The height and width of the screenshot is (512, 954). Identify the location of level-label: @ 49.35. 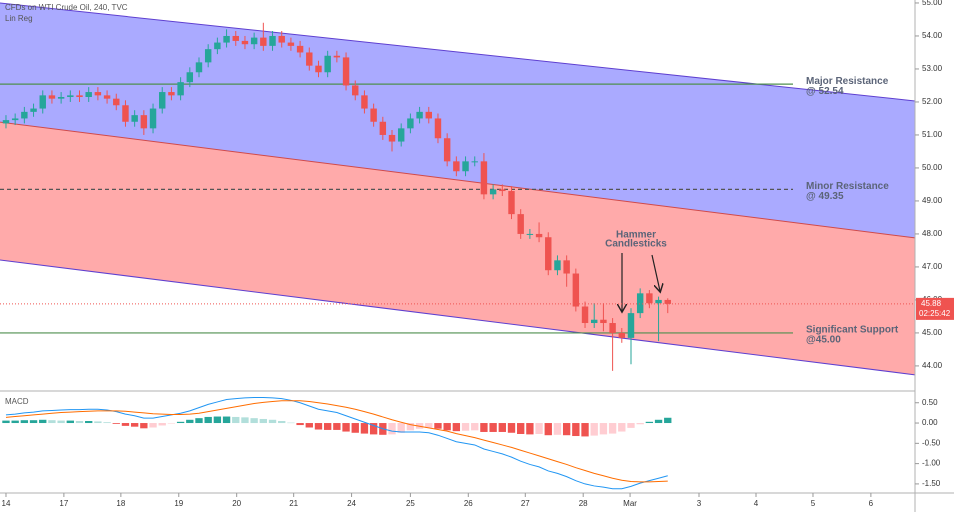
(825, 196).